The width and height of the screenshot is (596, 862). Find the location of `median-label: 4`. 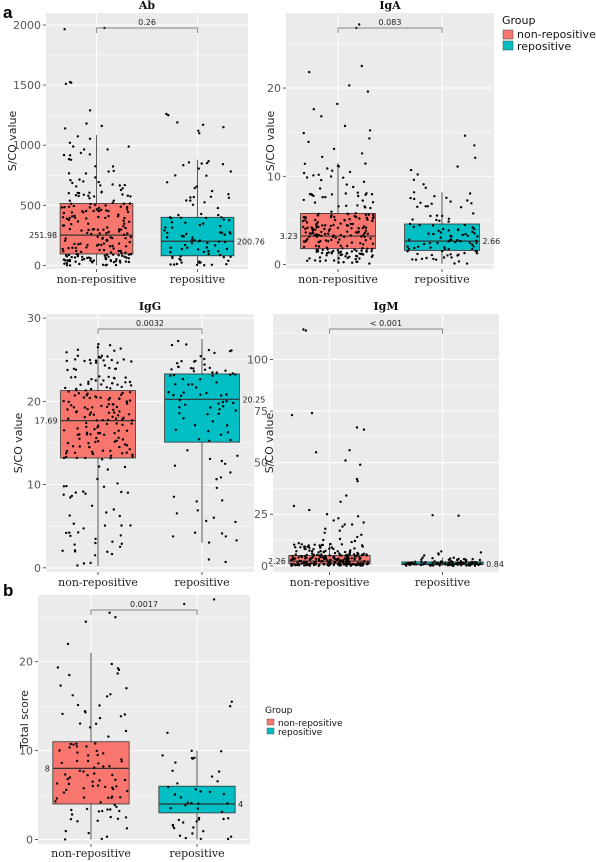

median-label: 4 is located at coordinates (240, 804).